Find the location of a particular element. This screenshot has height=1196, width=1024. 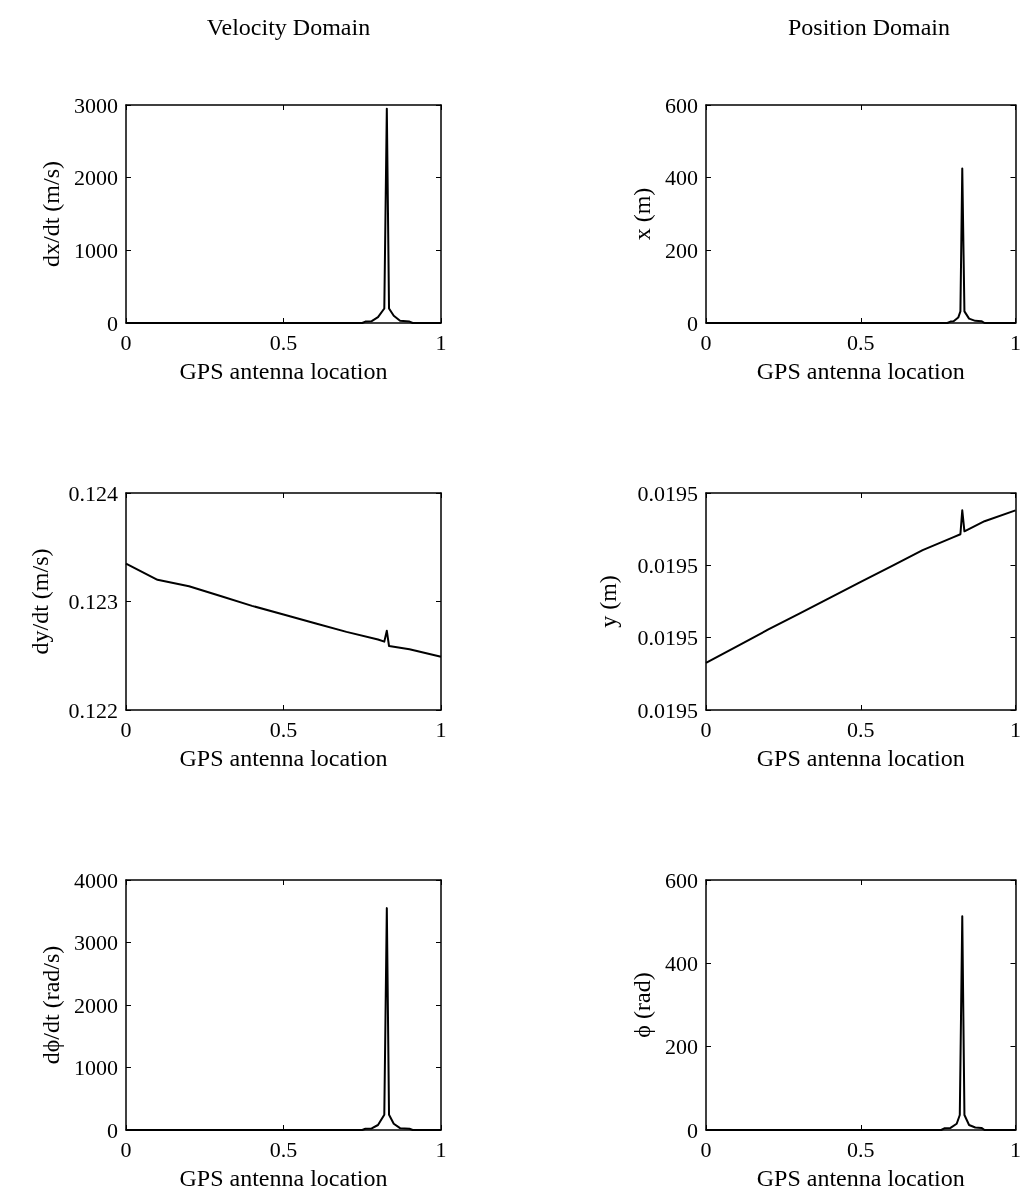

y-axis-title: dy/dt (m/s) is located at coordinates (40, 601).